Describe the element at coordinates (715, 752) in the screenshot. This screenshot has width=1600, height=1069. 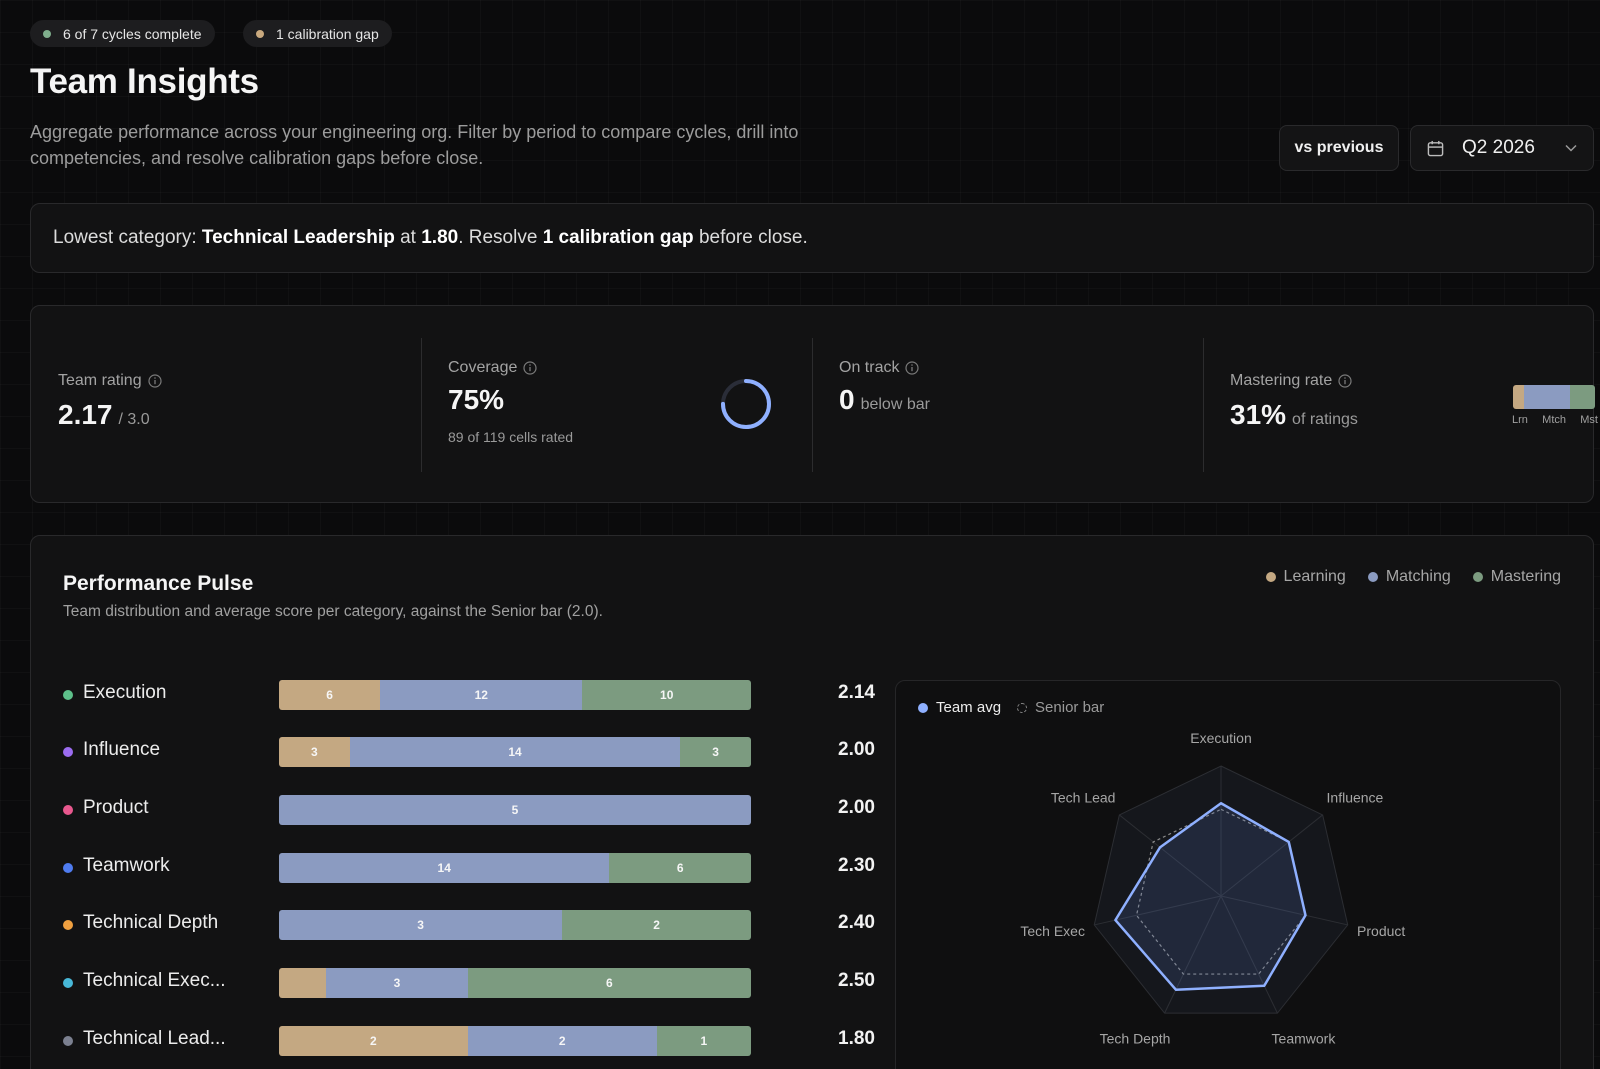
I see `mastering-segment: 3` at that location.